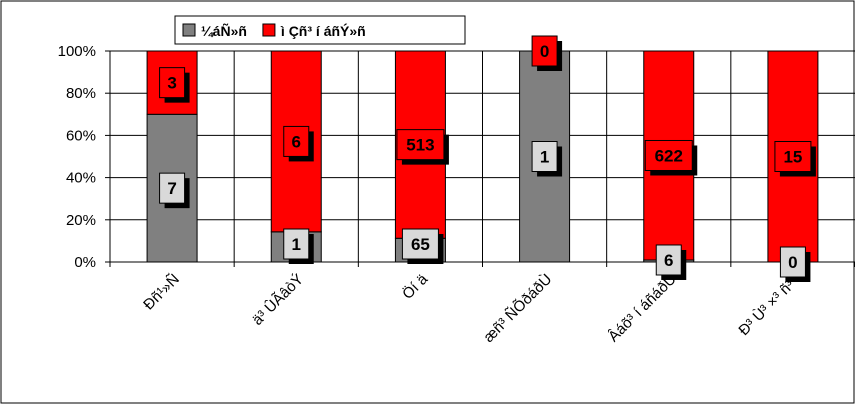  I want to click on data-label: 622, so click(671, 157).